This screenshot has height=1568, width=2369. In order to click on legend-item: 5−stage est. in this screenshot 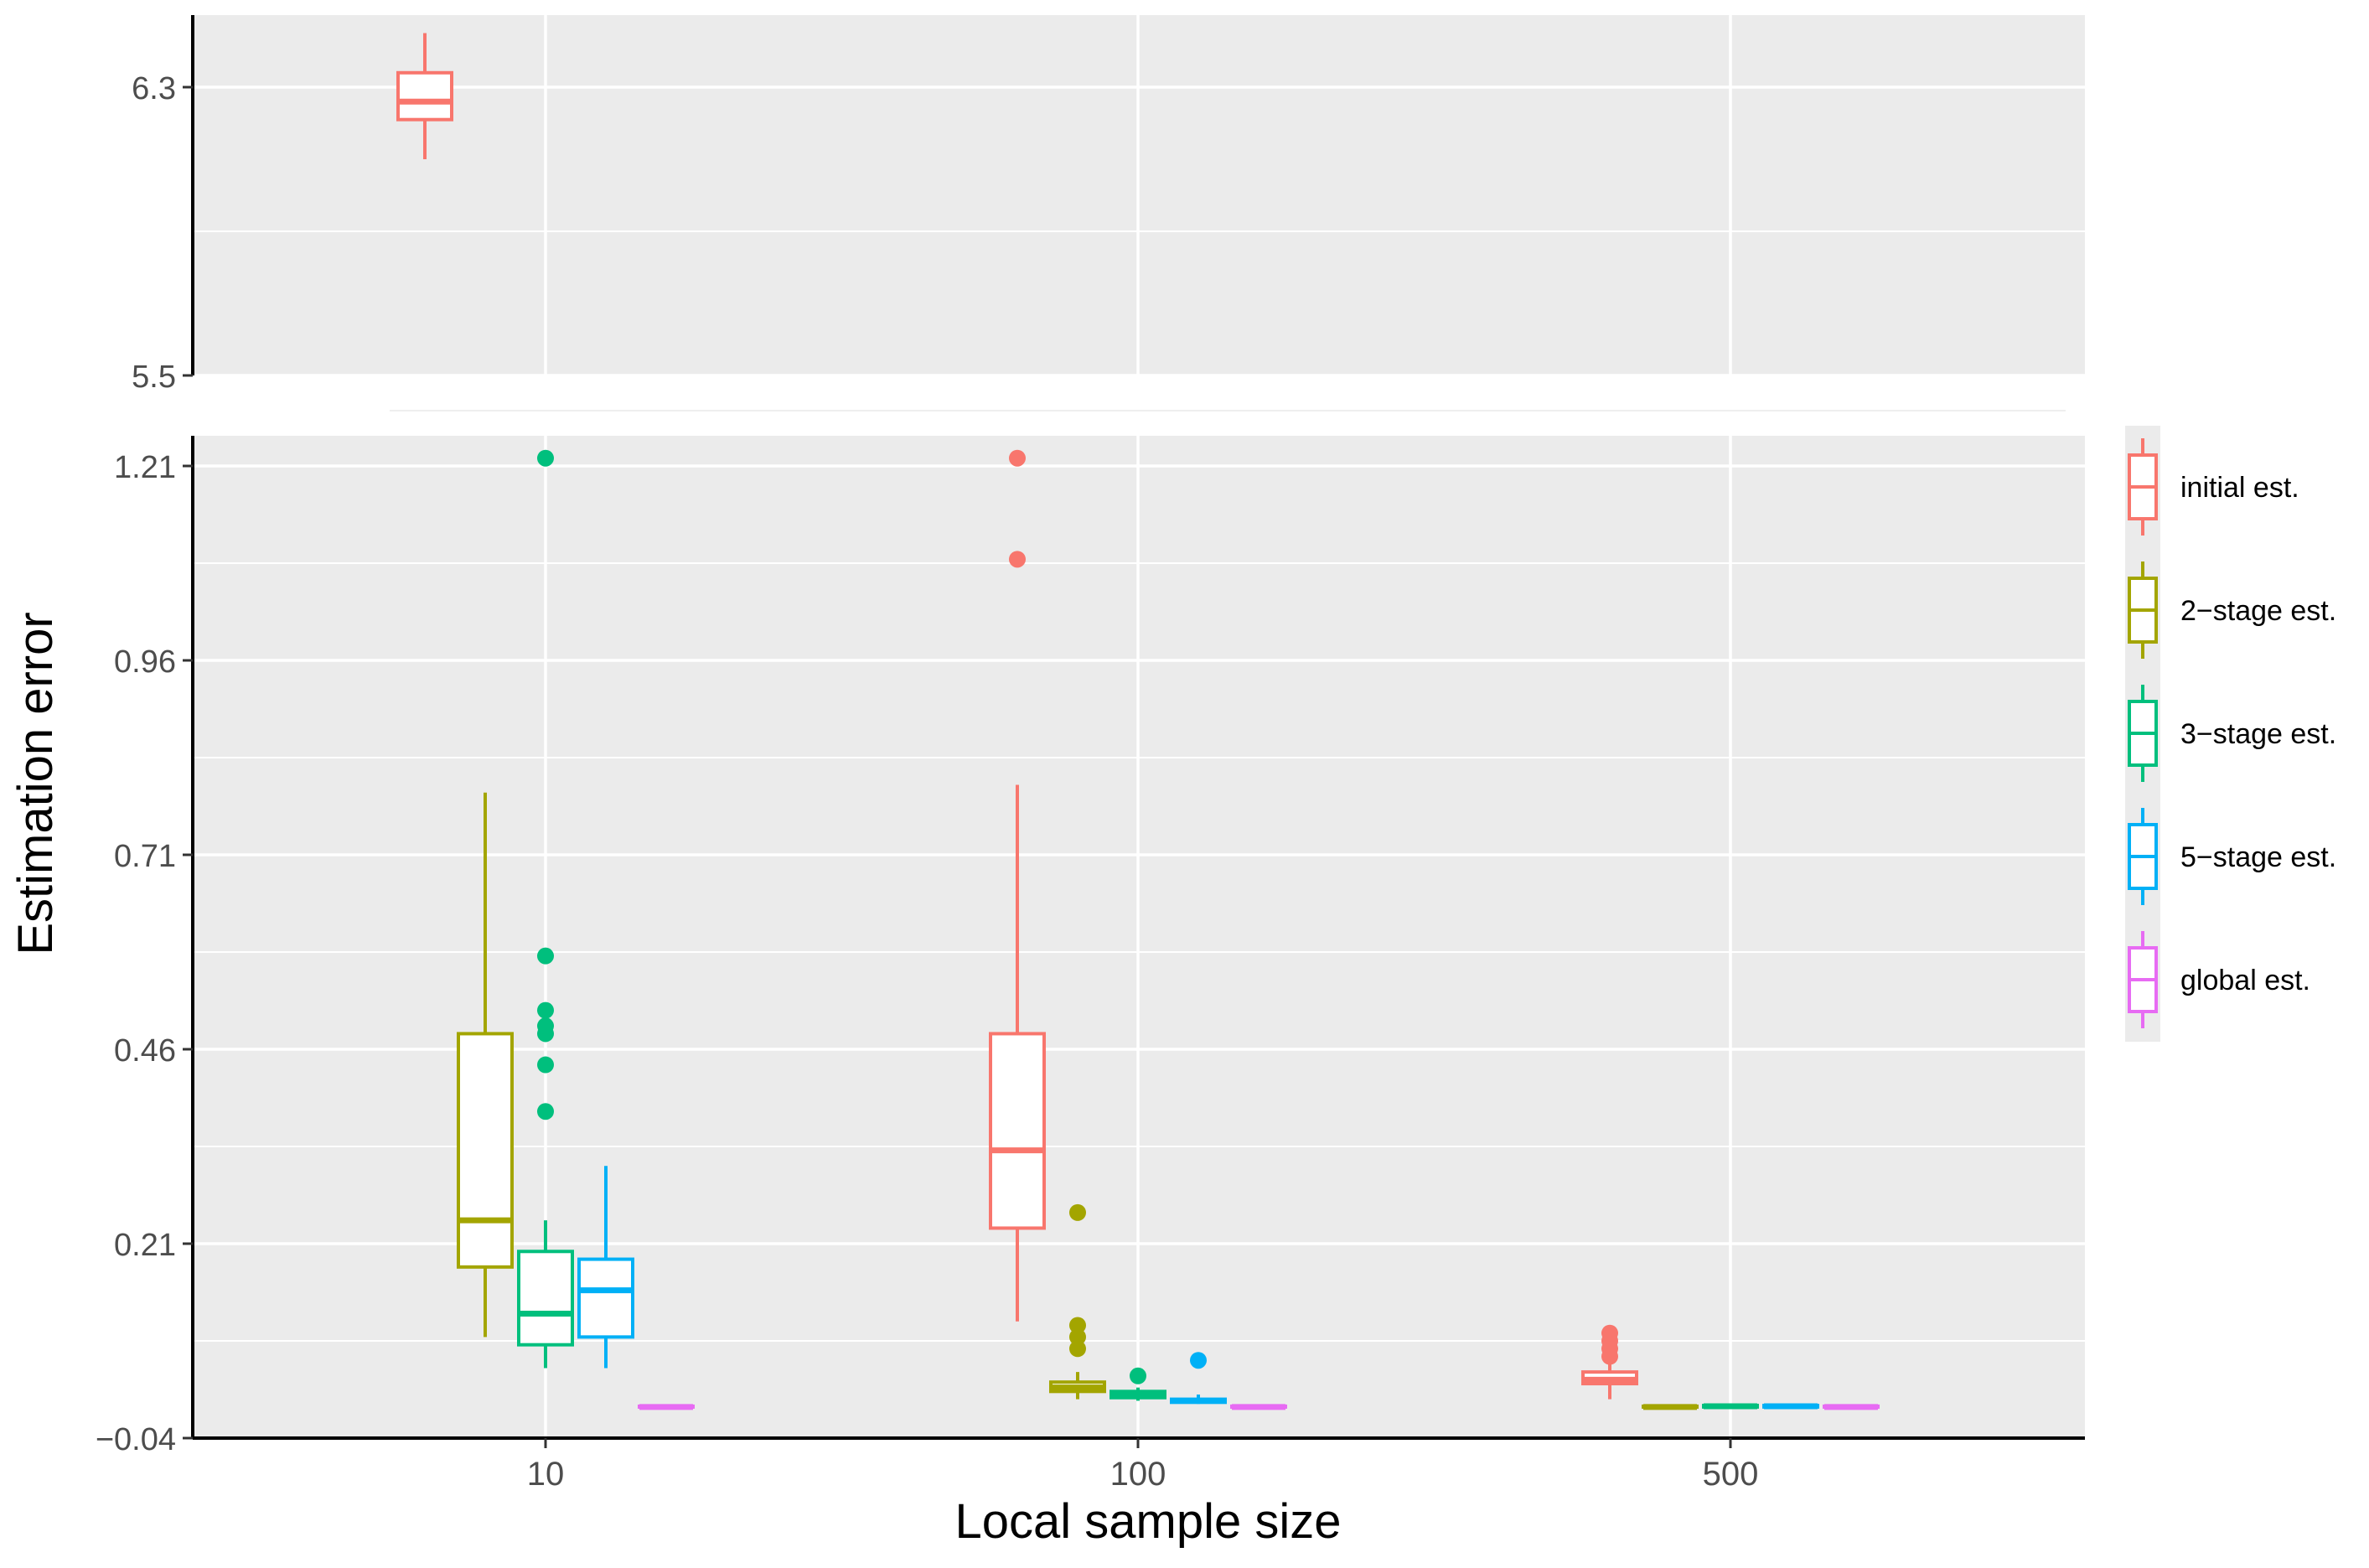, I will do `click(2232, 857)`.